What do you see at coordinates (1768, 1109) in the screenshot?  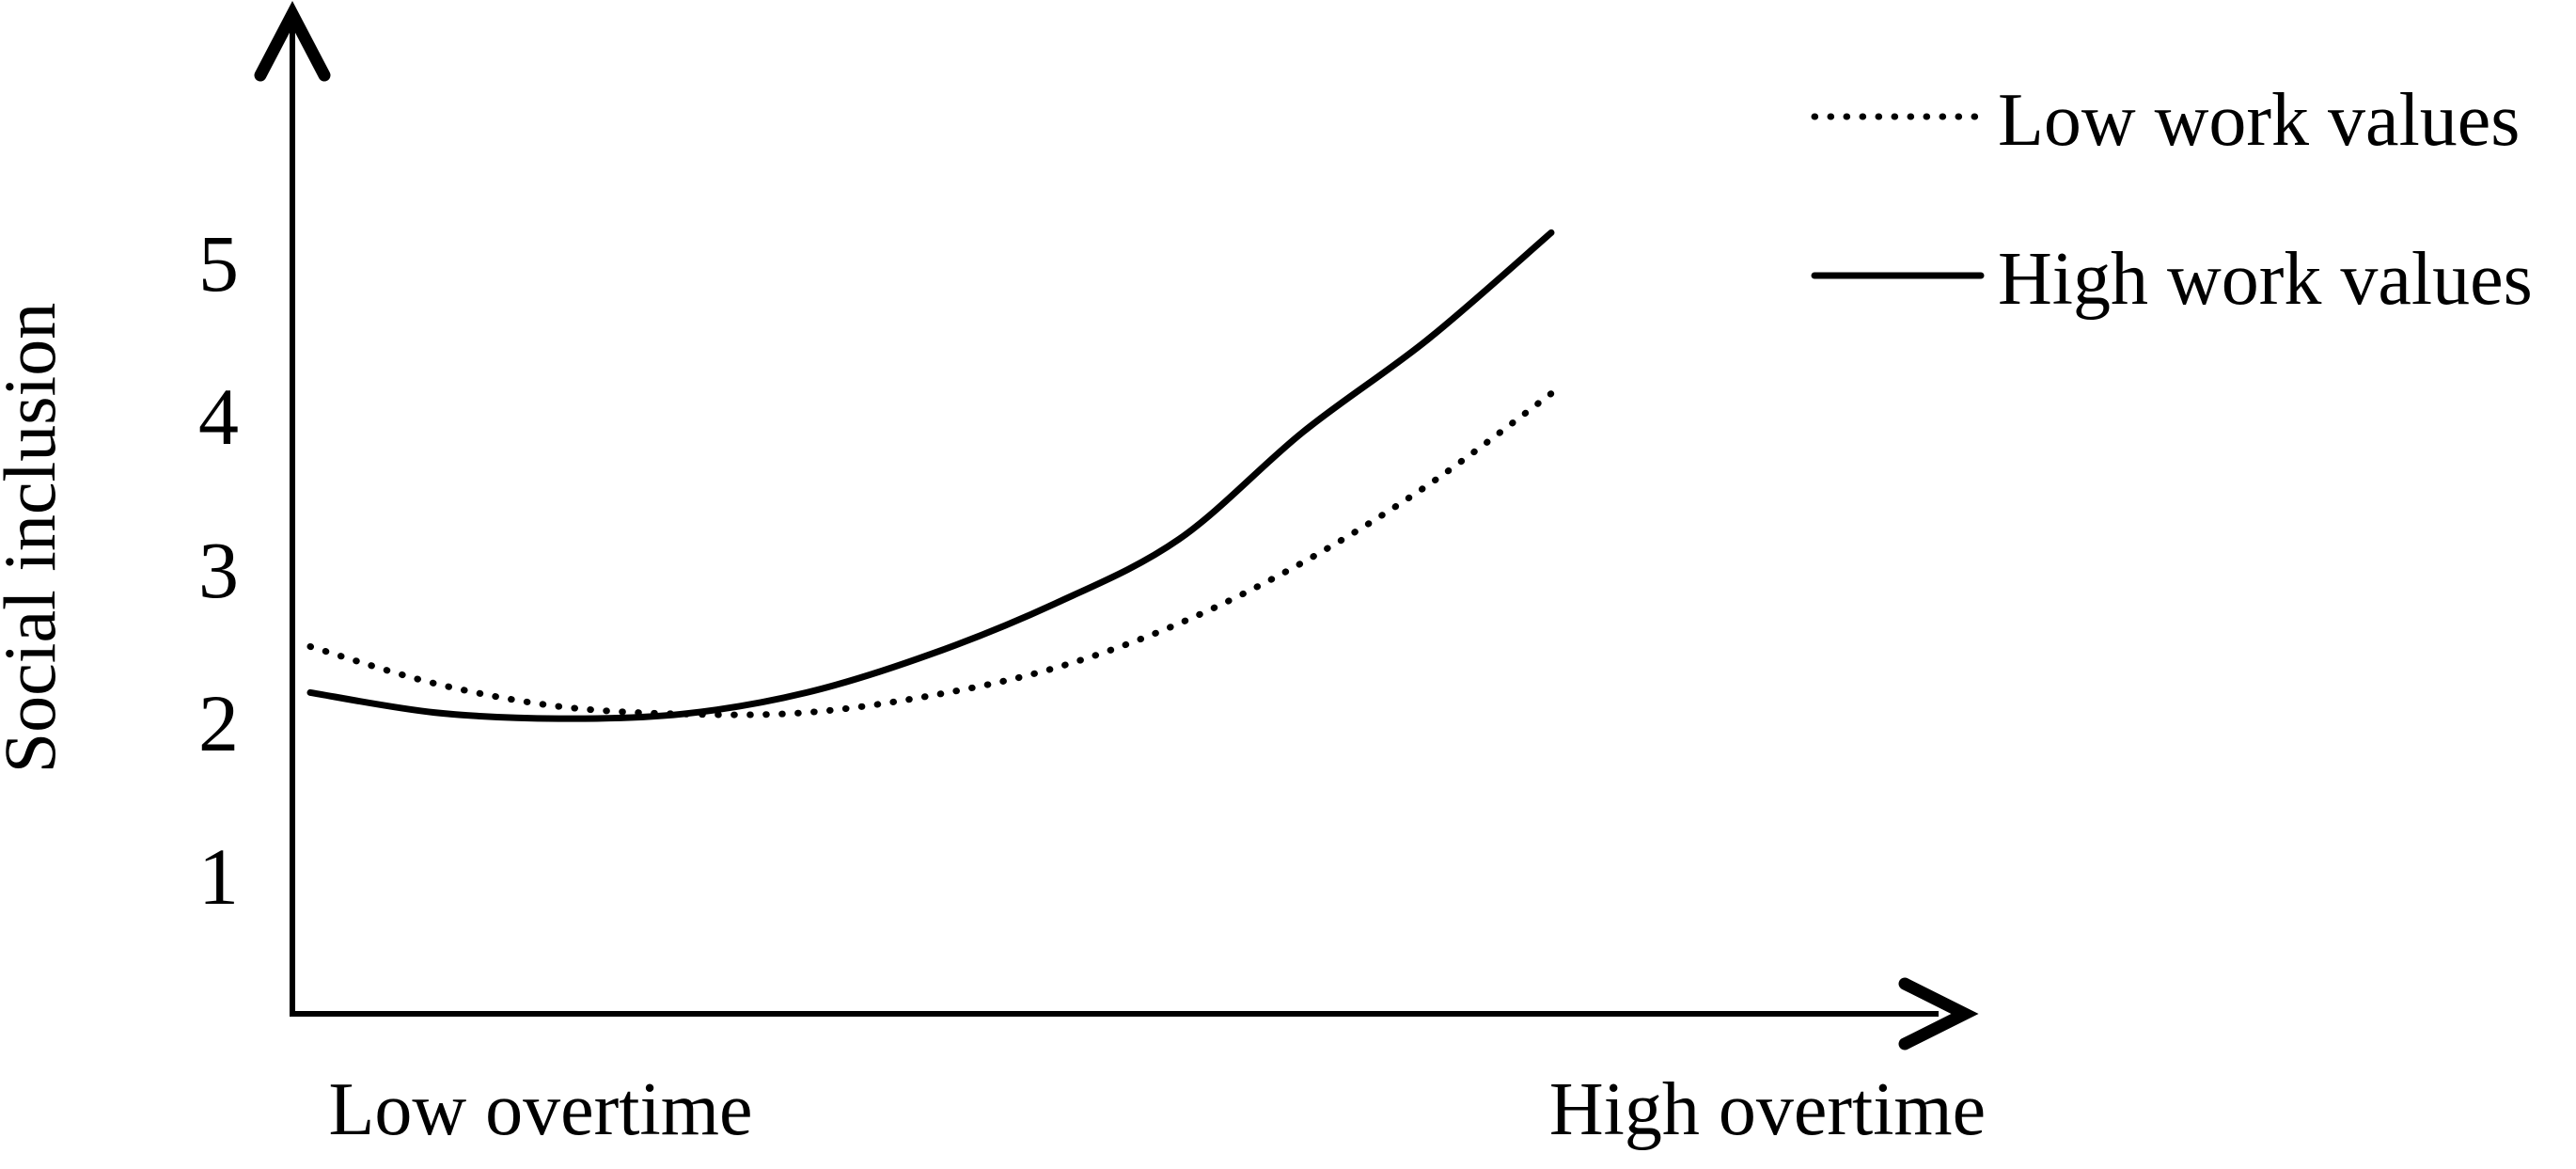 I see `x-axis-label-high: High overtime` at bounding box center [1768, 1109].